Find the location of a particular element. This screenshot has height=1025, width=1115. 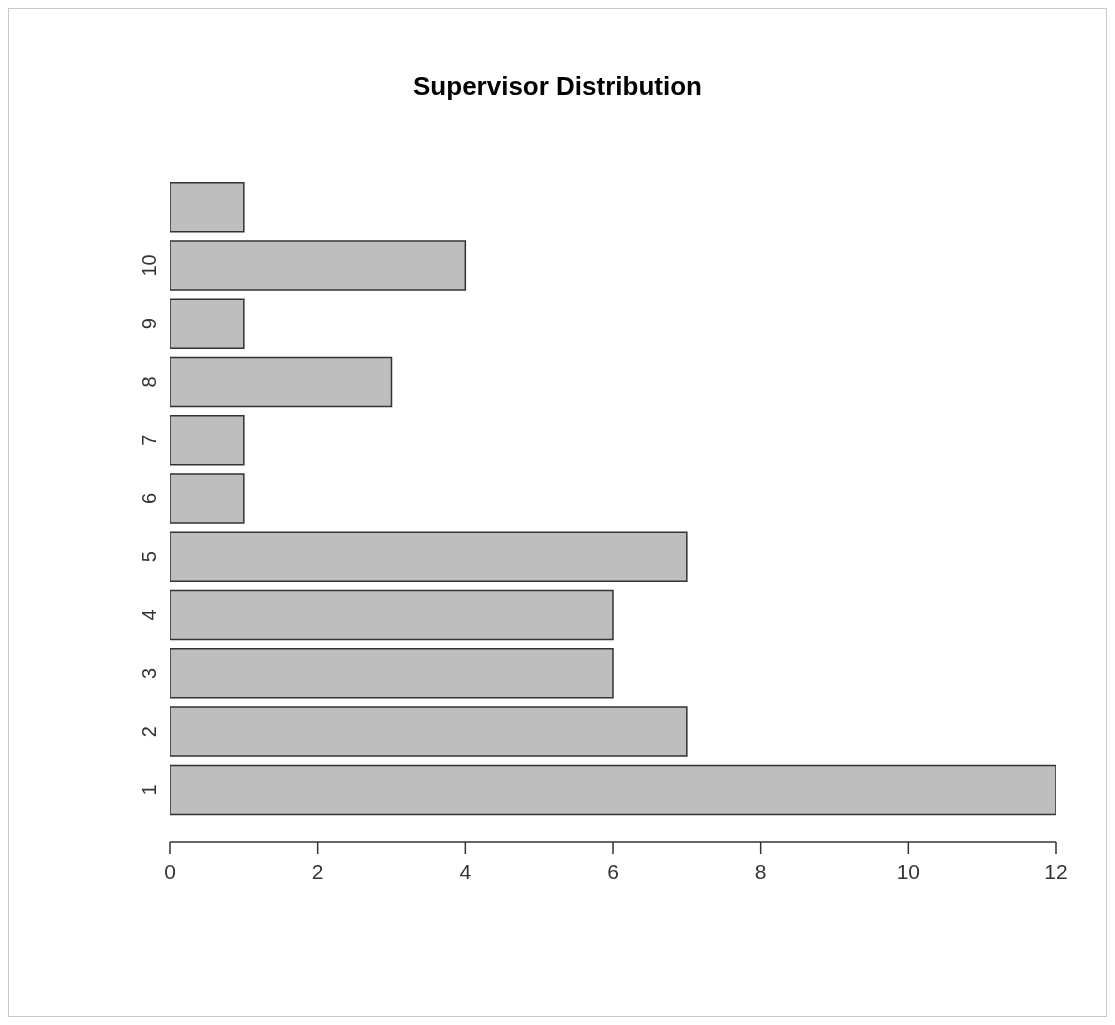

x-tick-label: 4 is located at coordinates (465, 871).